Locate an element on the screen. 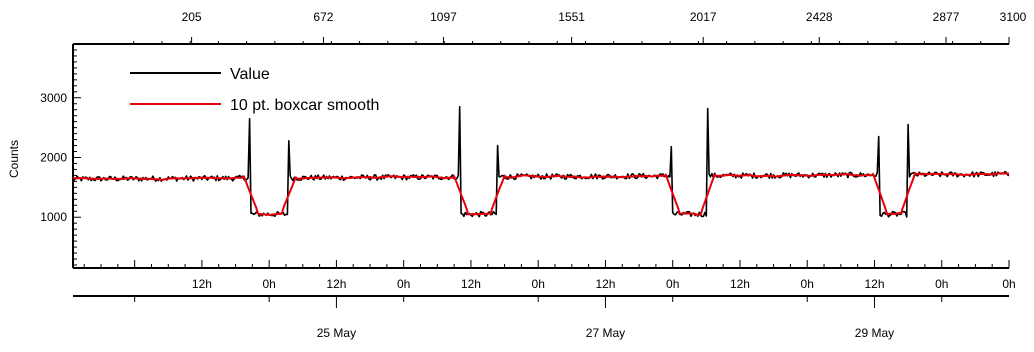  date-tick-label: 29 May is located at coordinates (874, 333).